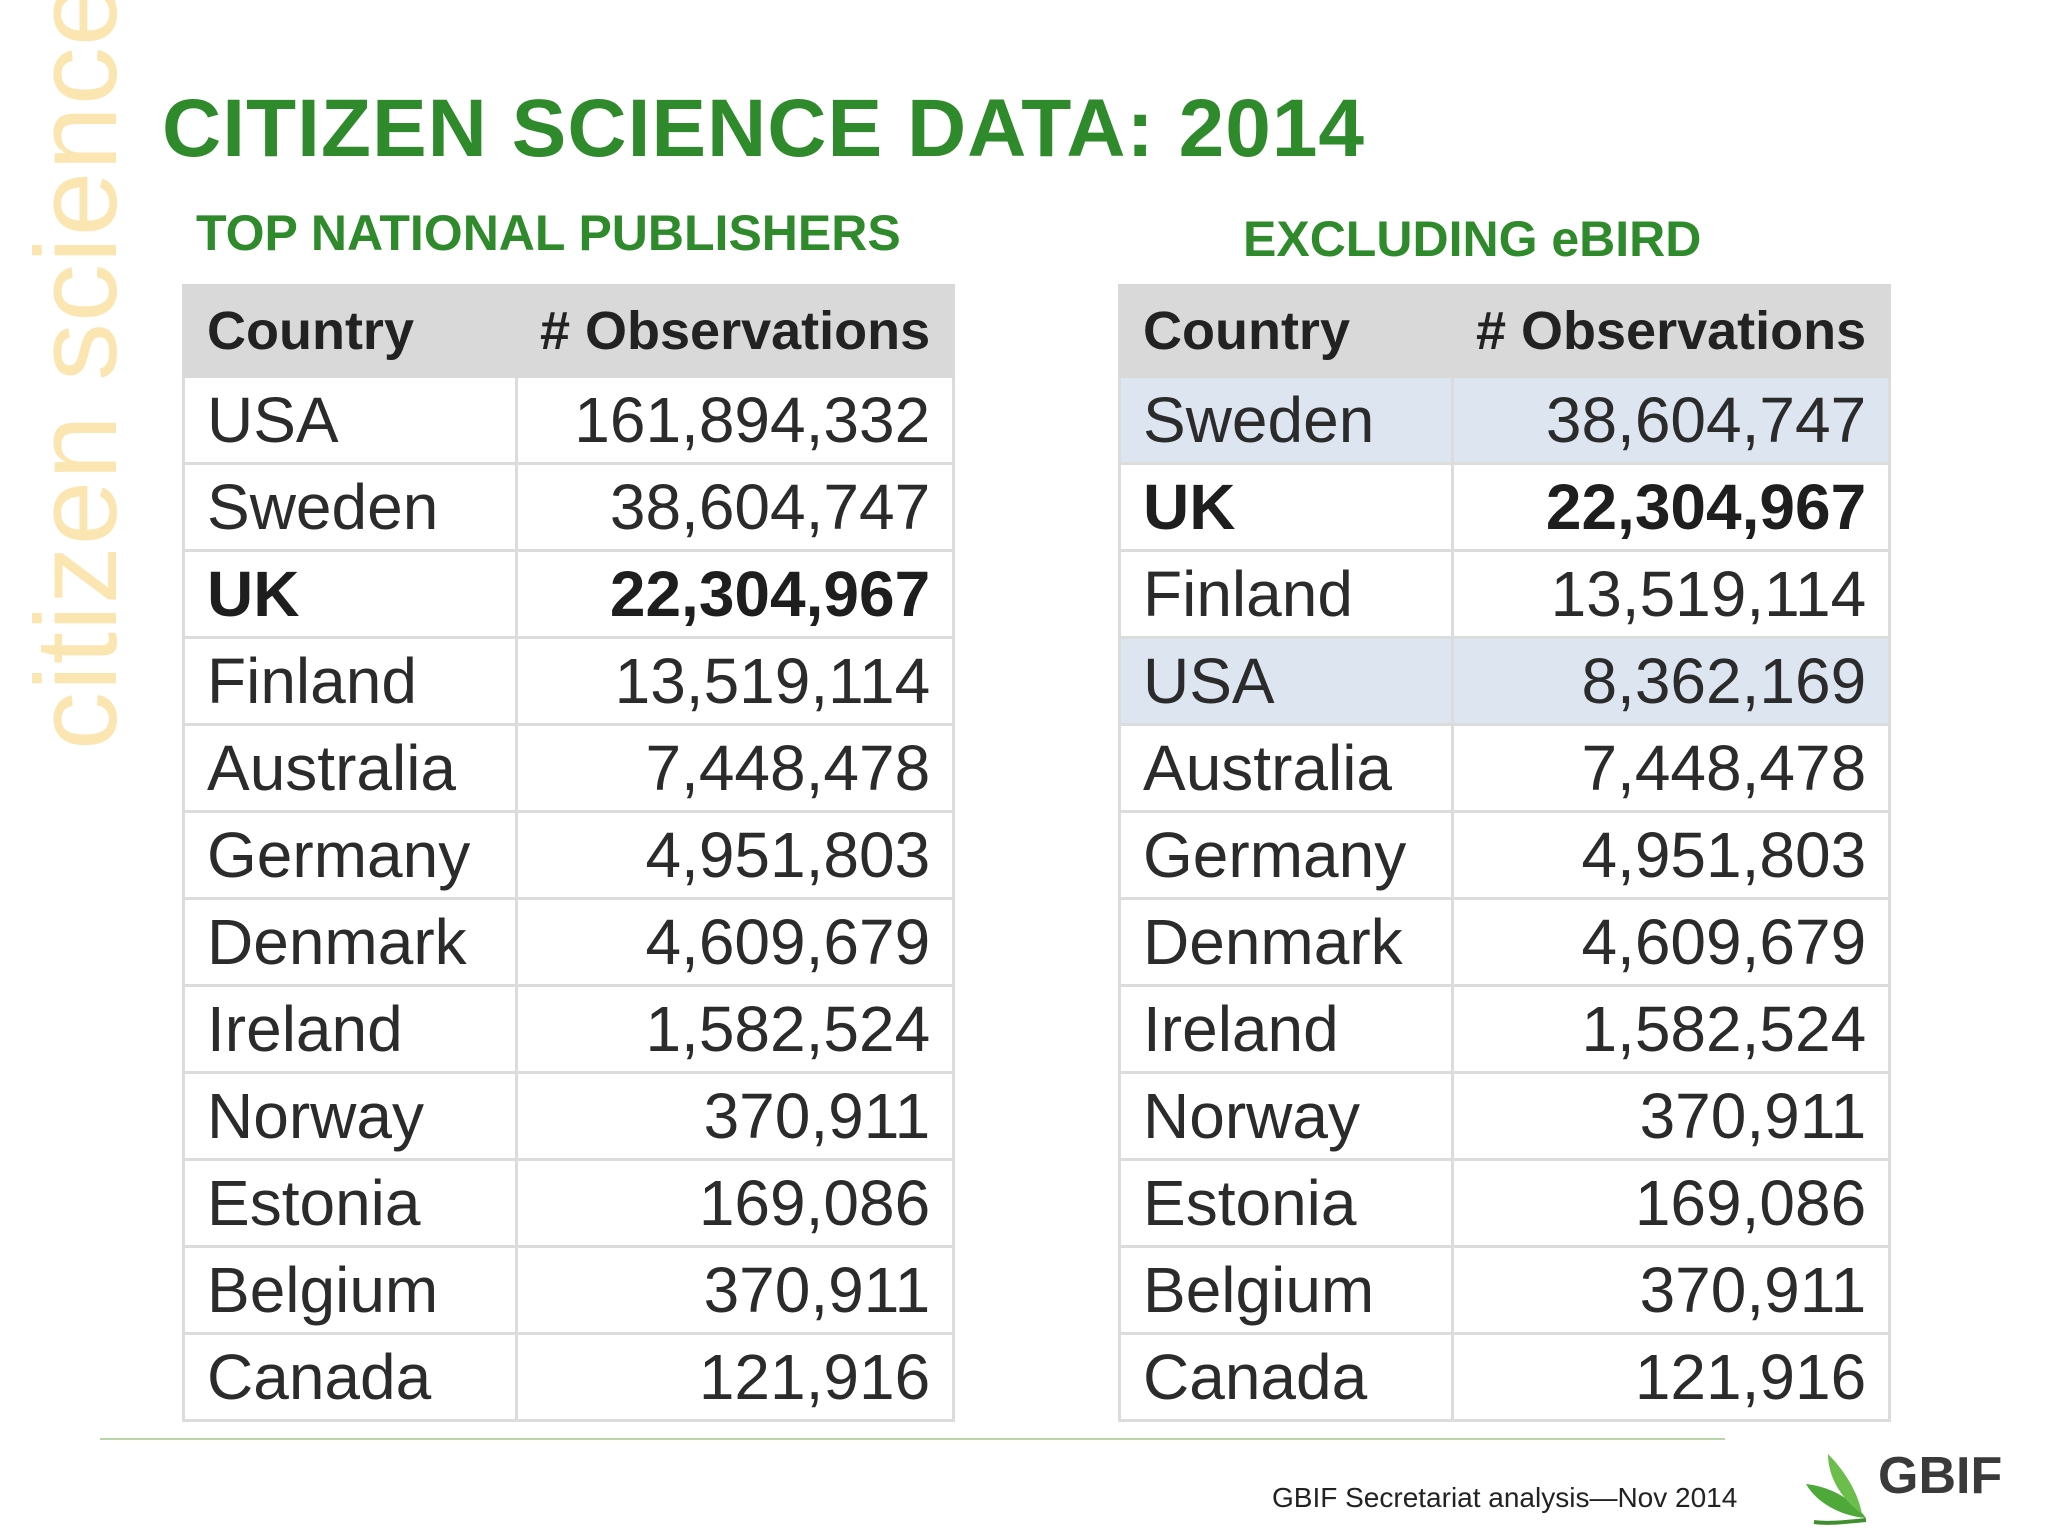  What do you see at coordinates (764, 128) in the screenshot?
I see `slide-title: CITIZEN SCIENCE DATA: 2014` at bounding box center [764, 128].